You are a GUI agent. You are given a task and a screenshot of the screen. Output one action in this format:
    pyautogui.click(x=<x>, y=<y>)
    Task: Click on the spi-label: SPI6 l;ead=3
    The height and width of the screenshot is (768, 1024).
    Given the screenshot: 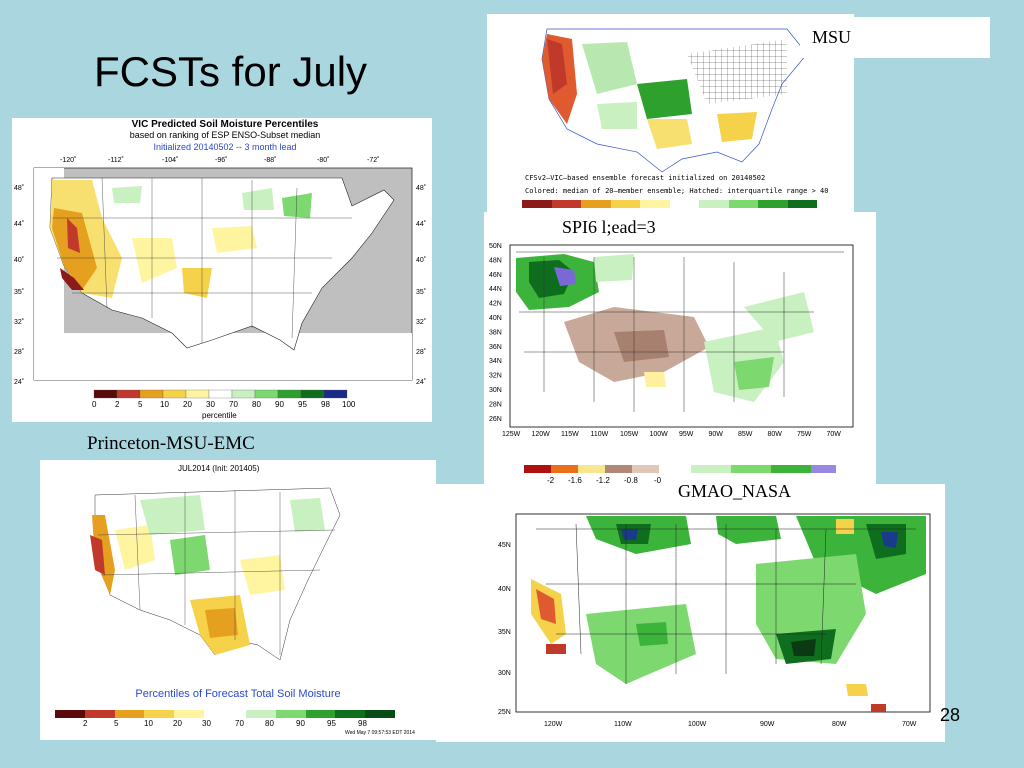 What is the action you would take?
    pyautogui.click(x=609, y=227)
    